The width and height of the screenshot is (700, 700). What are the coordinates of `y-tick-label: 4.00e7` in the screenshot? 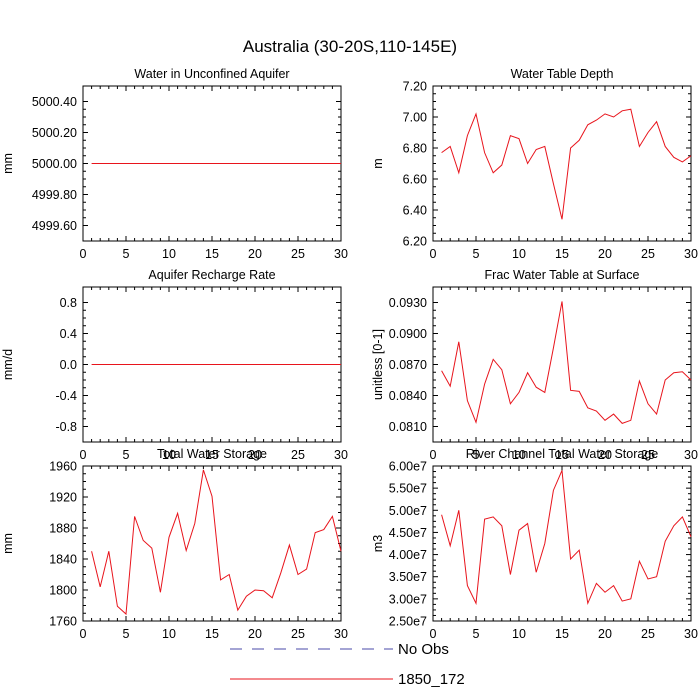 It's located at (408, 555).